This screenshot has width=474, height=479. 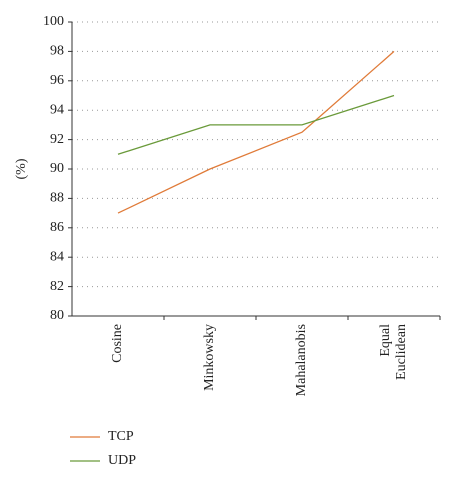 I want to click on series-line, so click(x=256, y=124).